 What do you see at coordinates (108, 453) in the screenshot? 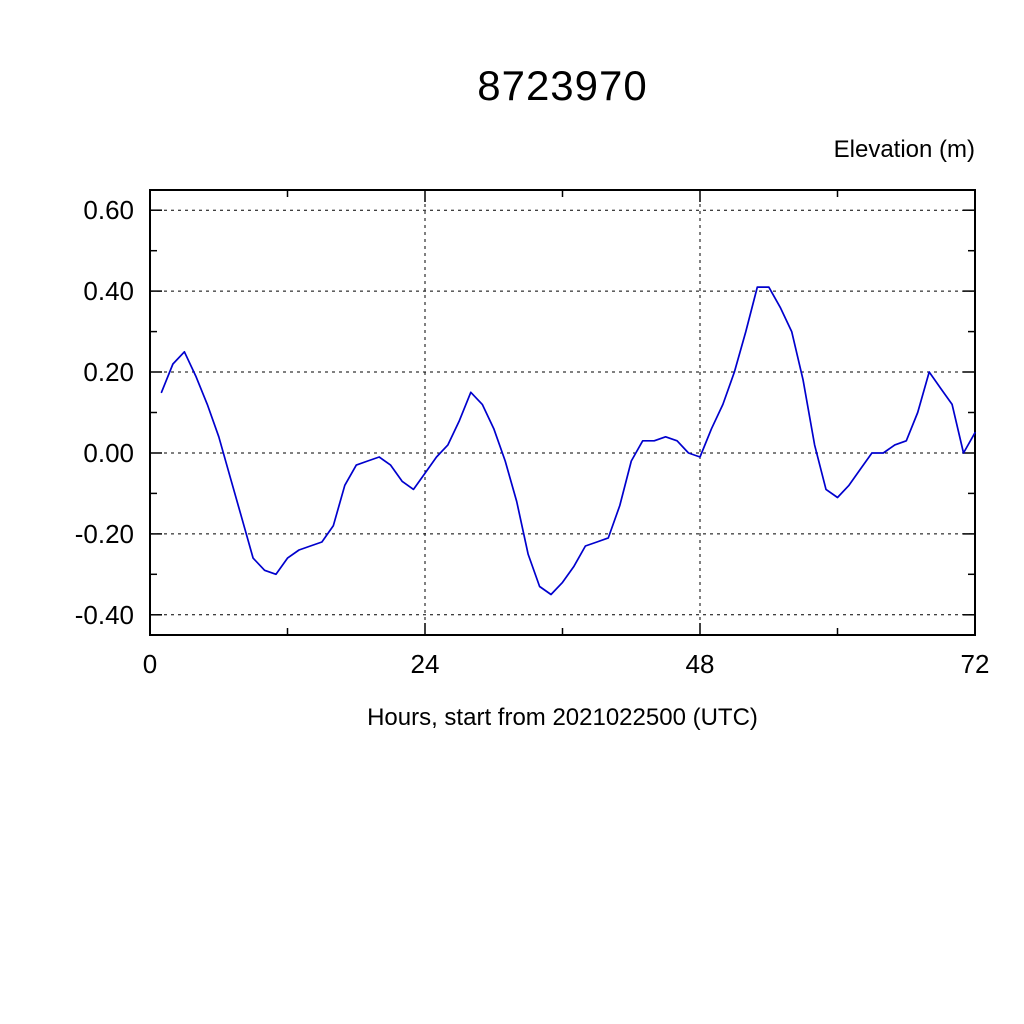
I see `y-tick-label: 0.00` at bounding box center [108, 453].